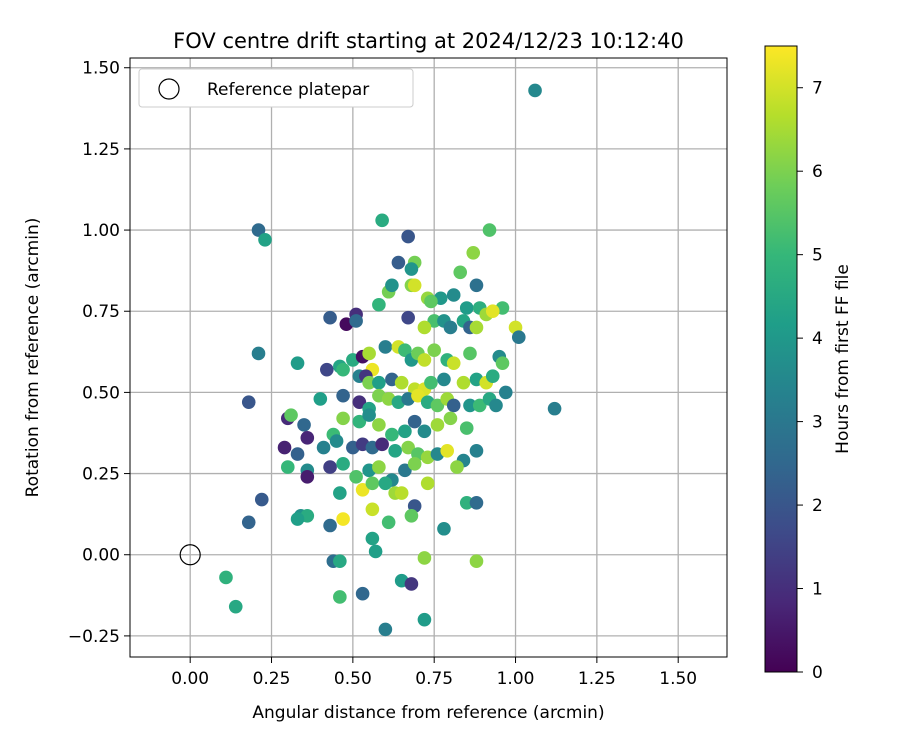  What do you see at coordinates (843, 359) in the screenshot?
I see `colorbar-label: Hours from first FF file` at bounding box center [843, 359].